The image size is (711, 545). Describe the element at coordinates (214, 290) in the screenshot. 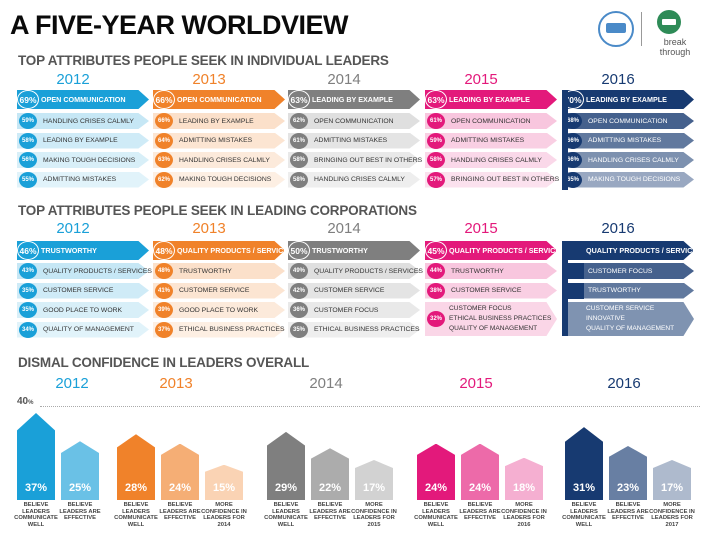

I see `attribute-label: CUSTOMER SERVICE` at that location.